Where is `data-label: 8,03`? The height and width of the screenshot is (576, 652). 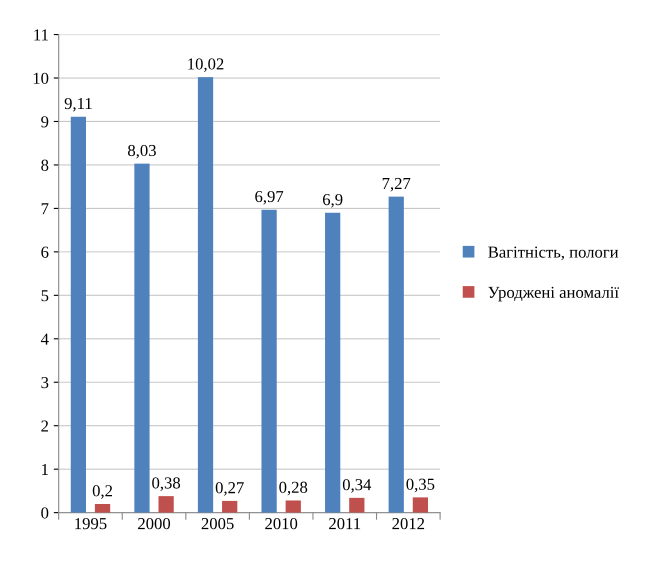
data-label: 8,03 is located at coordinates (142, 151).